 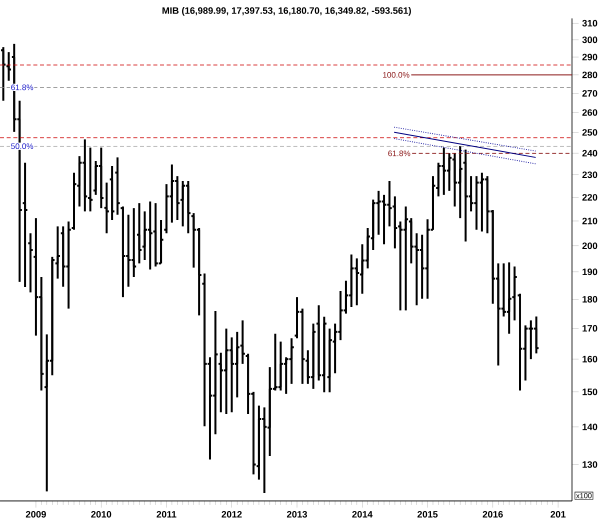 What do you see at coordinates (590, 359) in the screenshot?
I see `y-tick-label: 160` at bounding box center [590, 359].